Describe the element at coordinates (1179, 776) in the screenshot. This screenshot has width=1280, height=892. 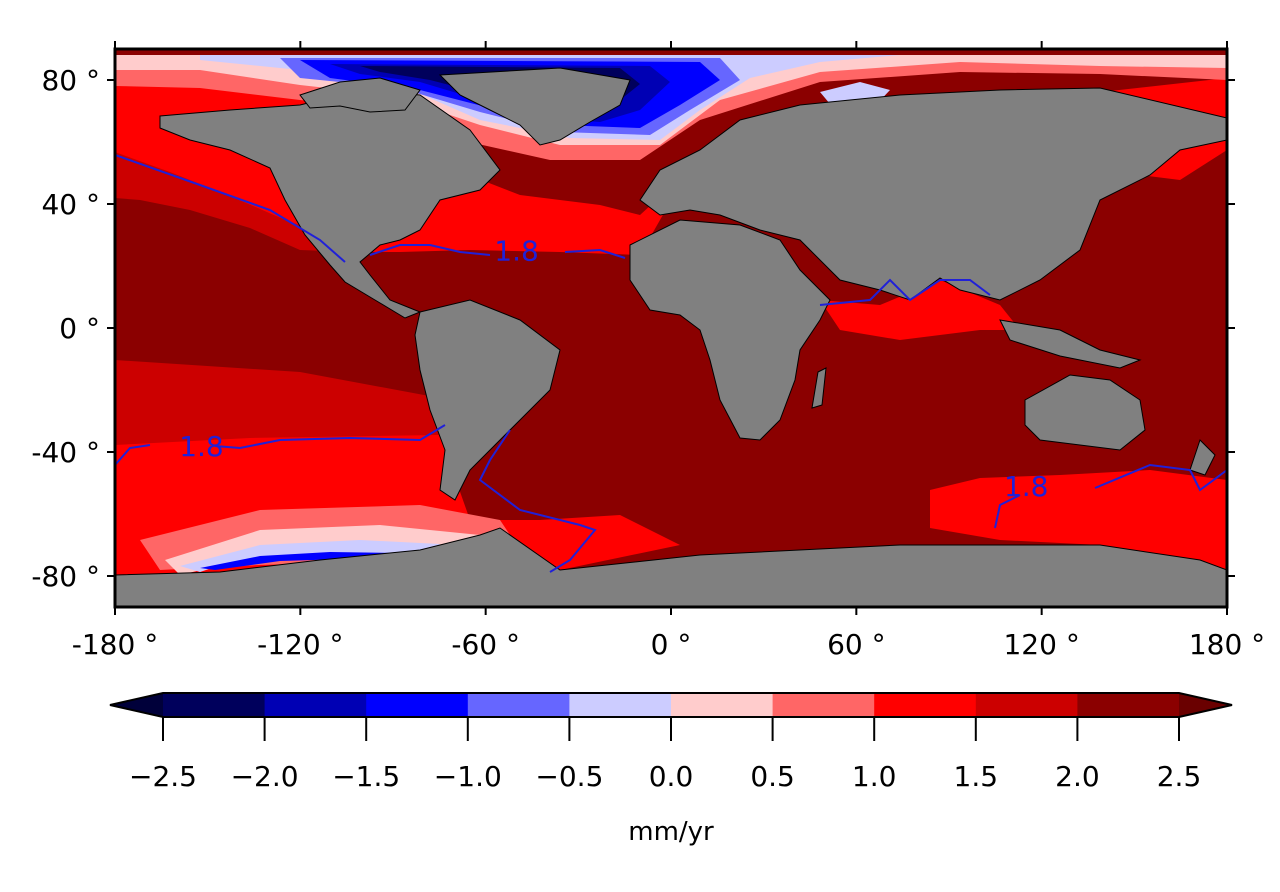
I see `colorbar-tick-label-10: 2.5` at that location.